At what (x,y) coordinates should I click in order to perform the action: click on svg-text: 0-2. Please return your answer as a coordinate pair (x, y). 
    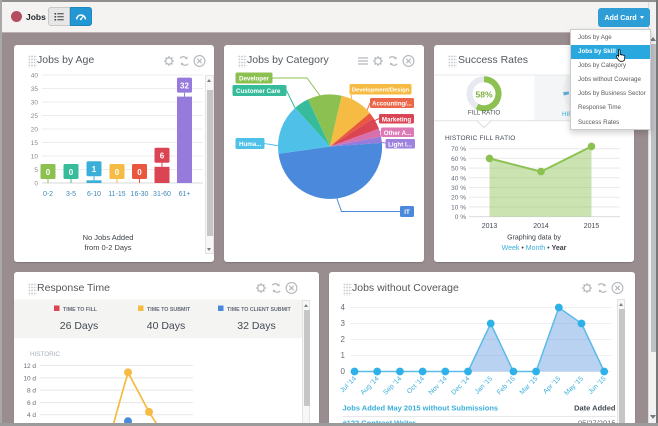
    Looking at the image, I should click on (48, 194).